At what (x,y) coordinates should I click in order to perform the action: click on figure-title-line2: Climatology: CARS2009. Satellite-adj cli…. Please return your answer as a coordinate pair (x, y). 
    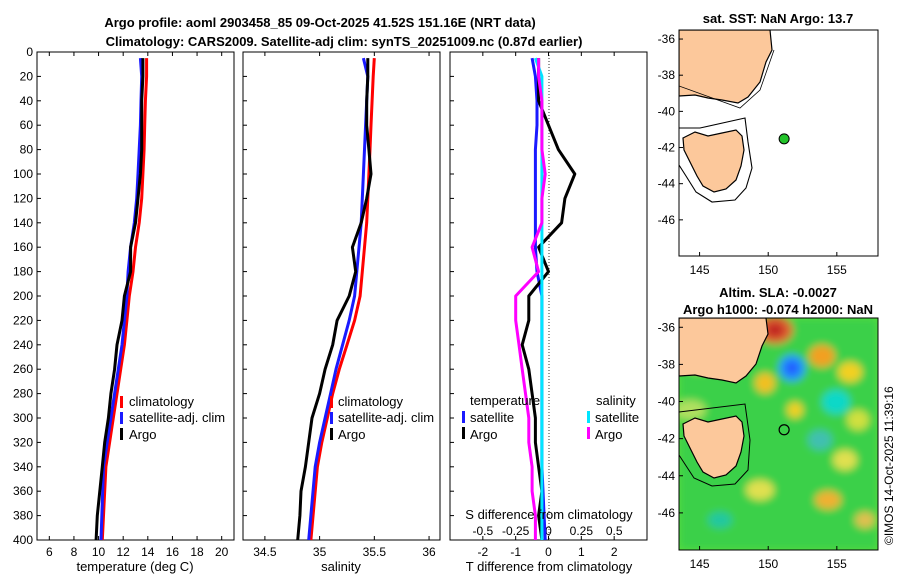
    Looking at the image, I should click on (344, 41).